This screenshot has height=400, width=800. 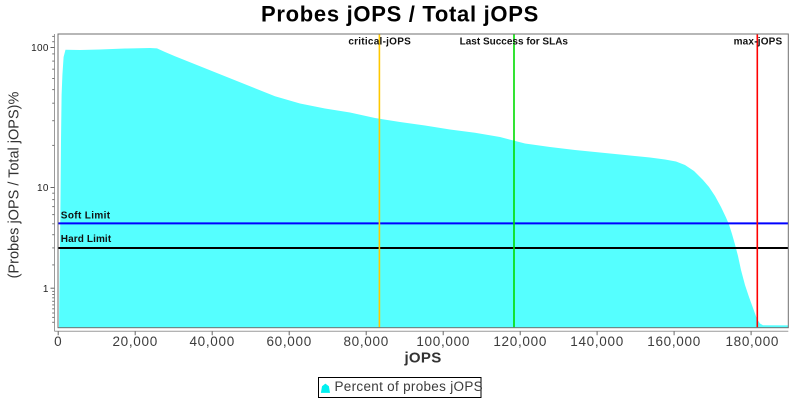 What do you see at coordinates (674, 341) in the screenshot?
I see `svg-text: 160,000` at bounding box center [674, 341].